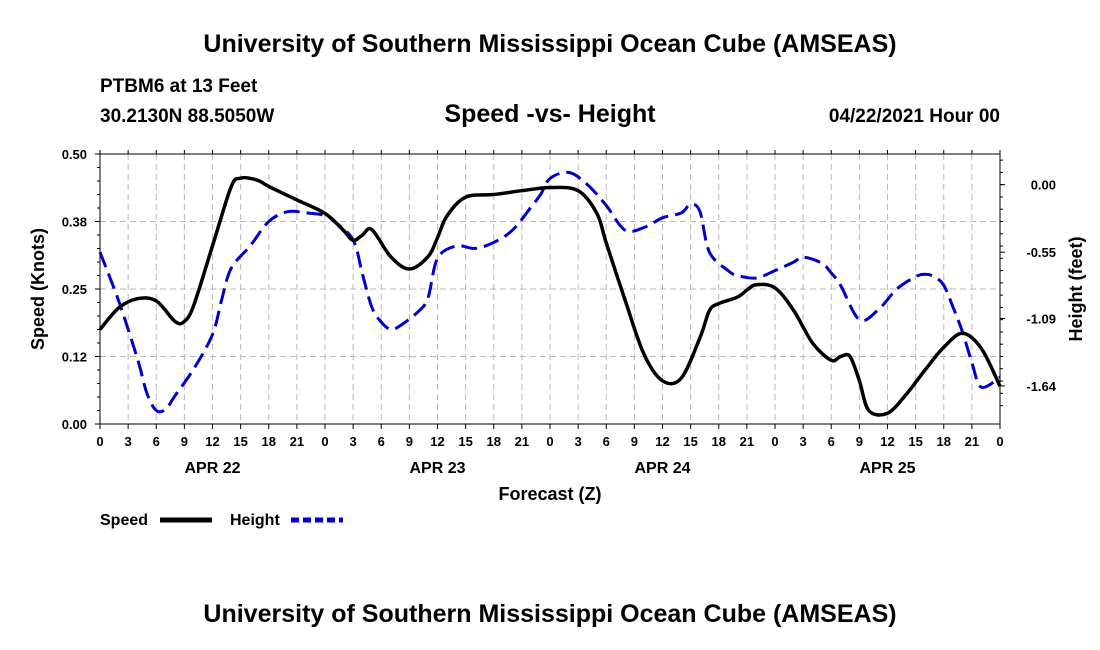 The width and height of the screenshot is (1100, 650). I want to click on x-axis-label: Forecast (Z), so click(549, 494).